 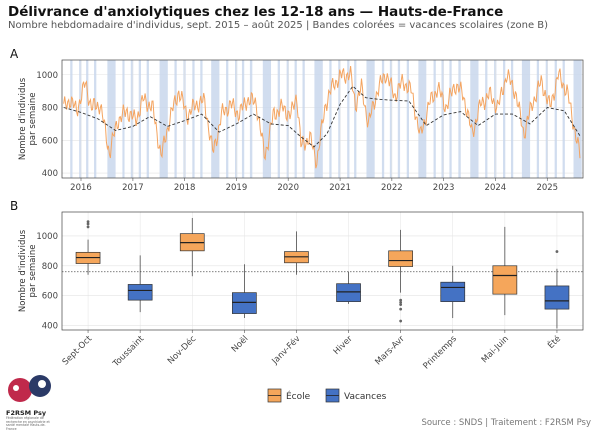 I want to click on box-Sept-Oct, so click(x=88, y=247).